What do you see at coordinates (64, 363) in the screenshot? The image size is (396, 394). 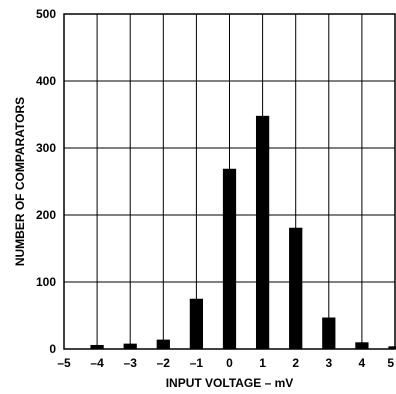 I see `x-tick-label: –5` at bounding box center [64, 363].